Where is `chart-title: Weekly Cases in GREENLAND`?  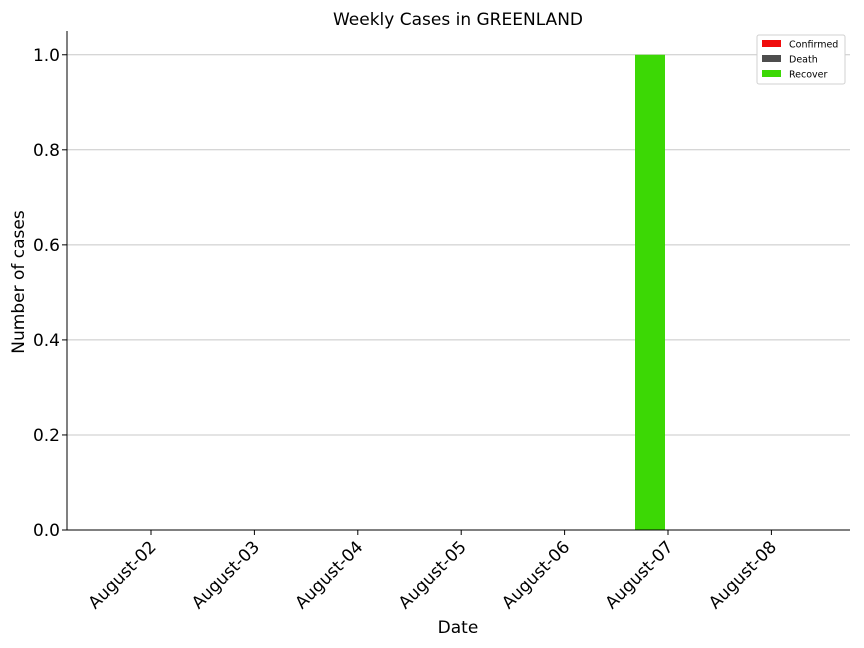
chart-title: Weekly Cases in GREENLAND is located at coordinates (458, 20).